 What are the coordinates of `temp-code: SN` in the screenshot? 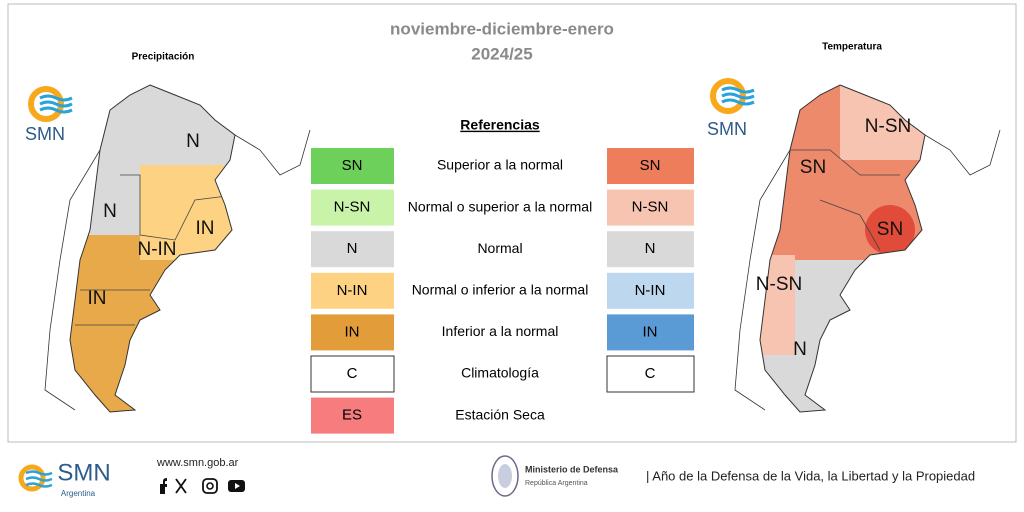 It's located at (650, 165).